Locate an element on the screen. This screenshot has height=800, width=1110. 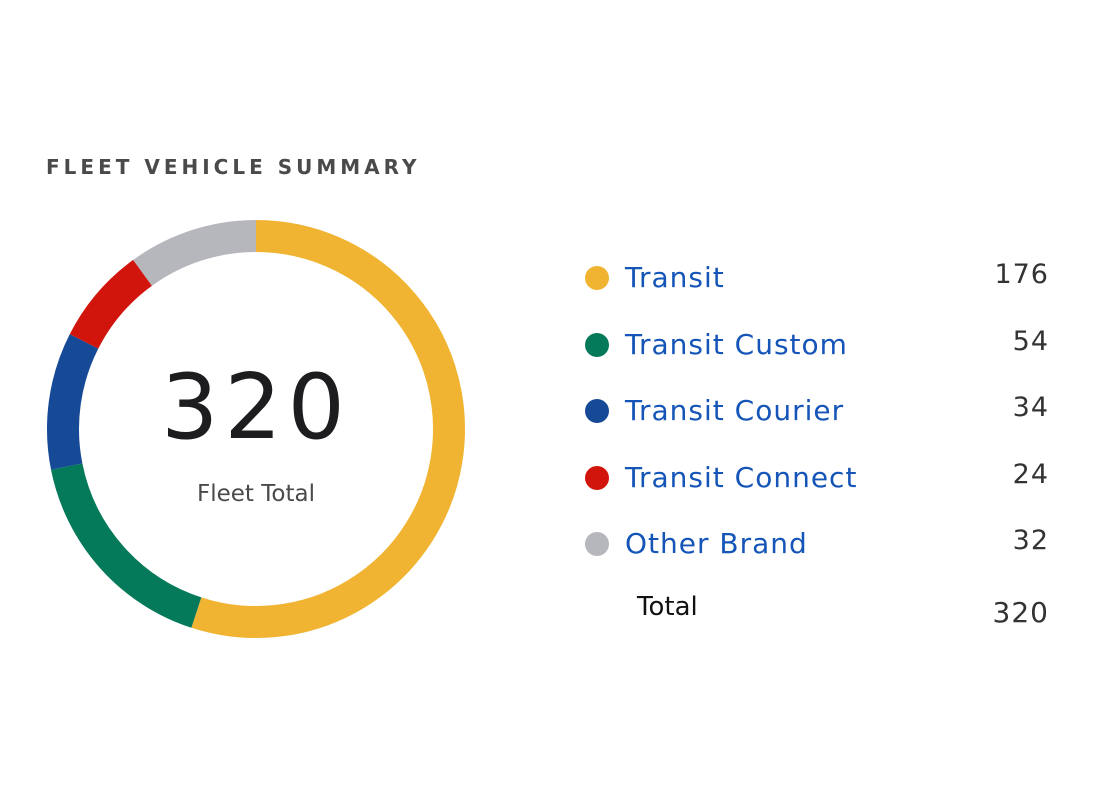
fleet-total-label: Fleet Total is located at coordinates (256, 494).